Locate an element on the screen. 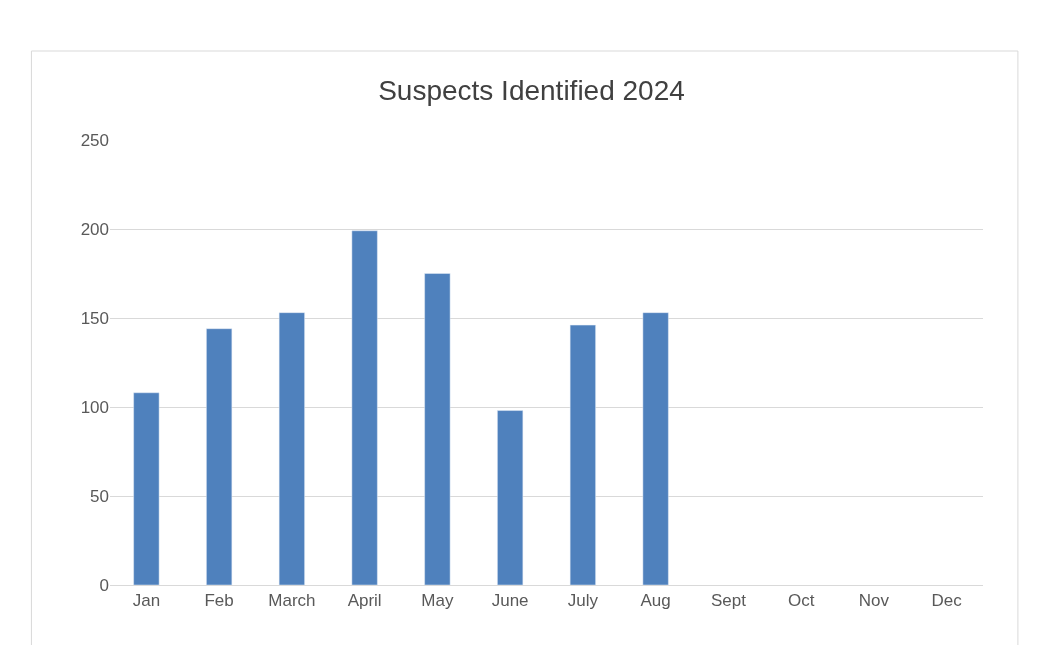  y-tick-label: 200 is located at coordinates (94, 229).